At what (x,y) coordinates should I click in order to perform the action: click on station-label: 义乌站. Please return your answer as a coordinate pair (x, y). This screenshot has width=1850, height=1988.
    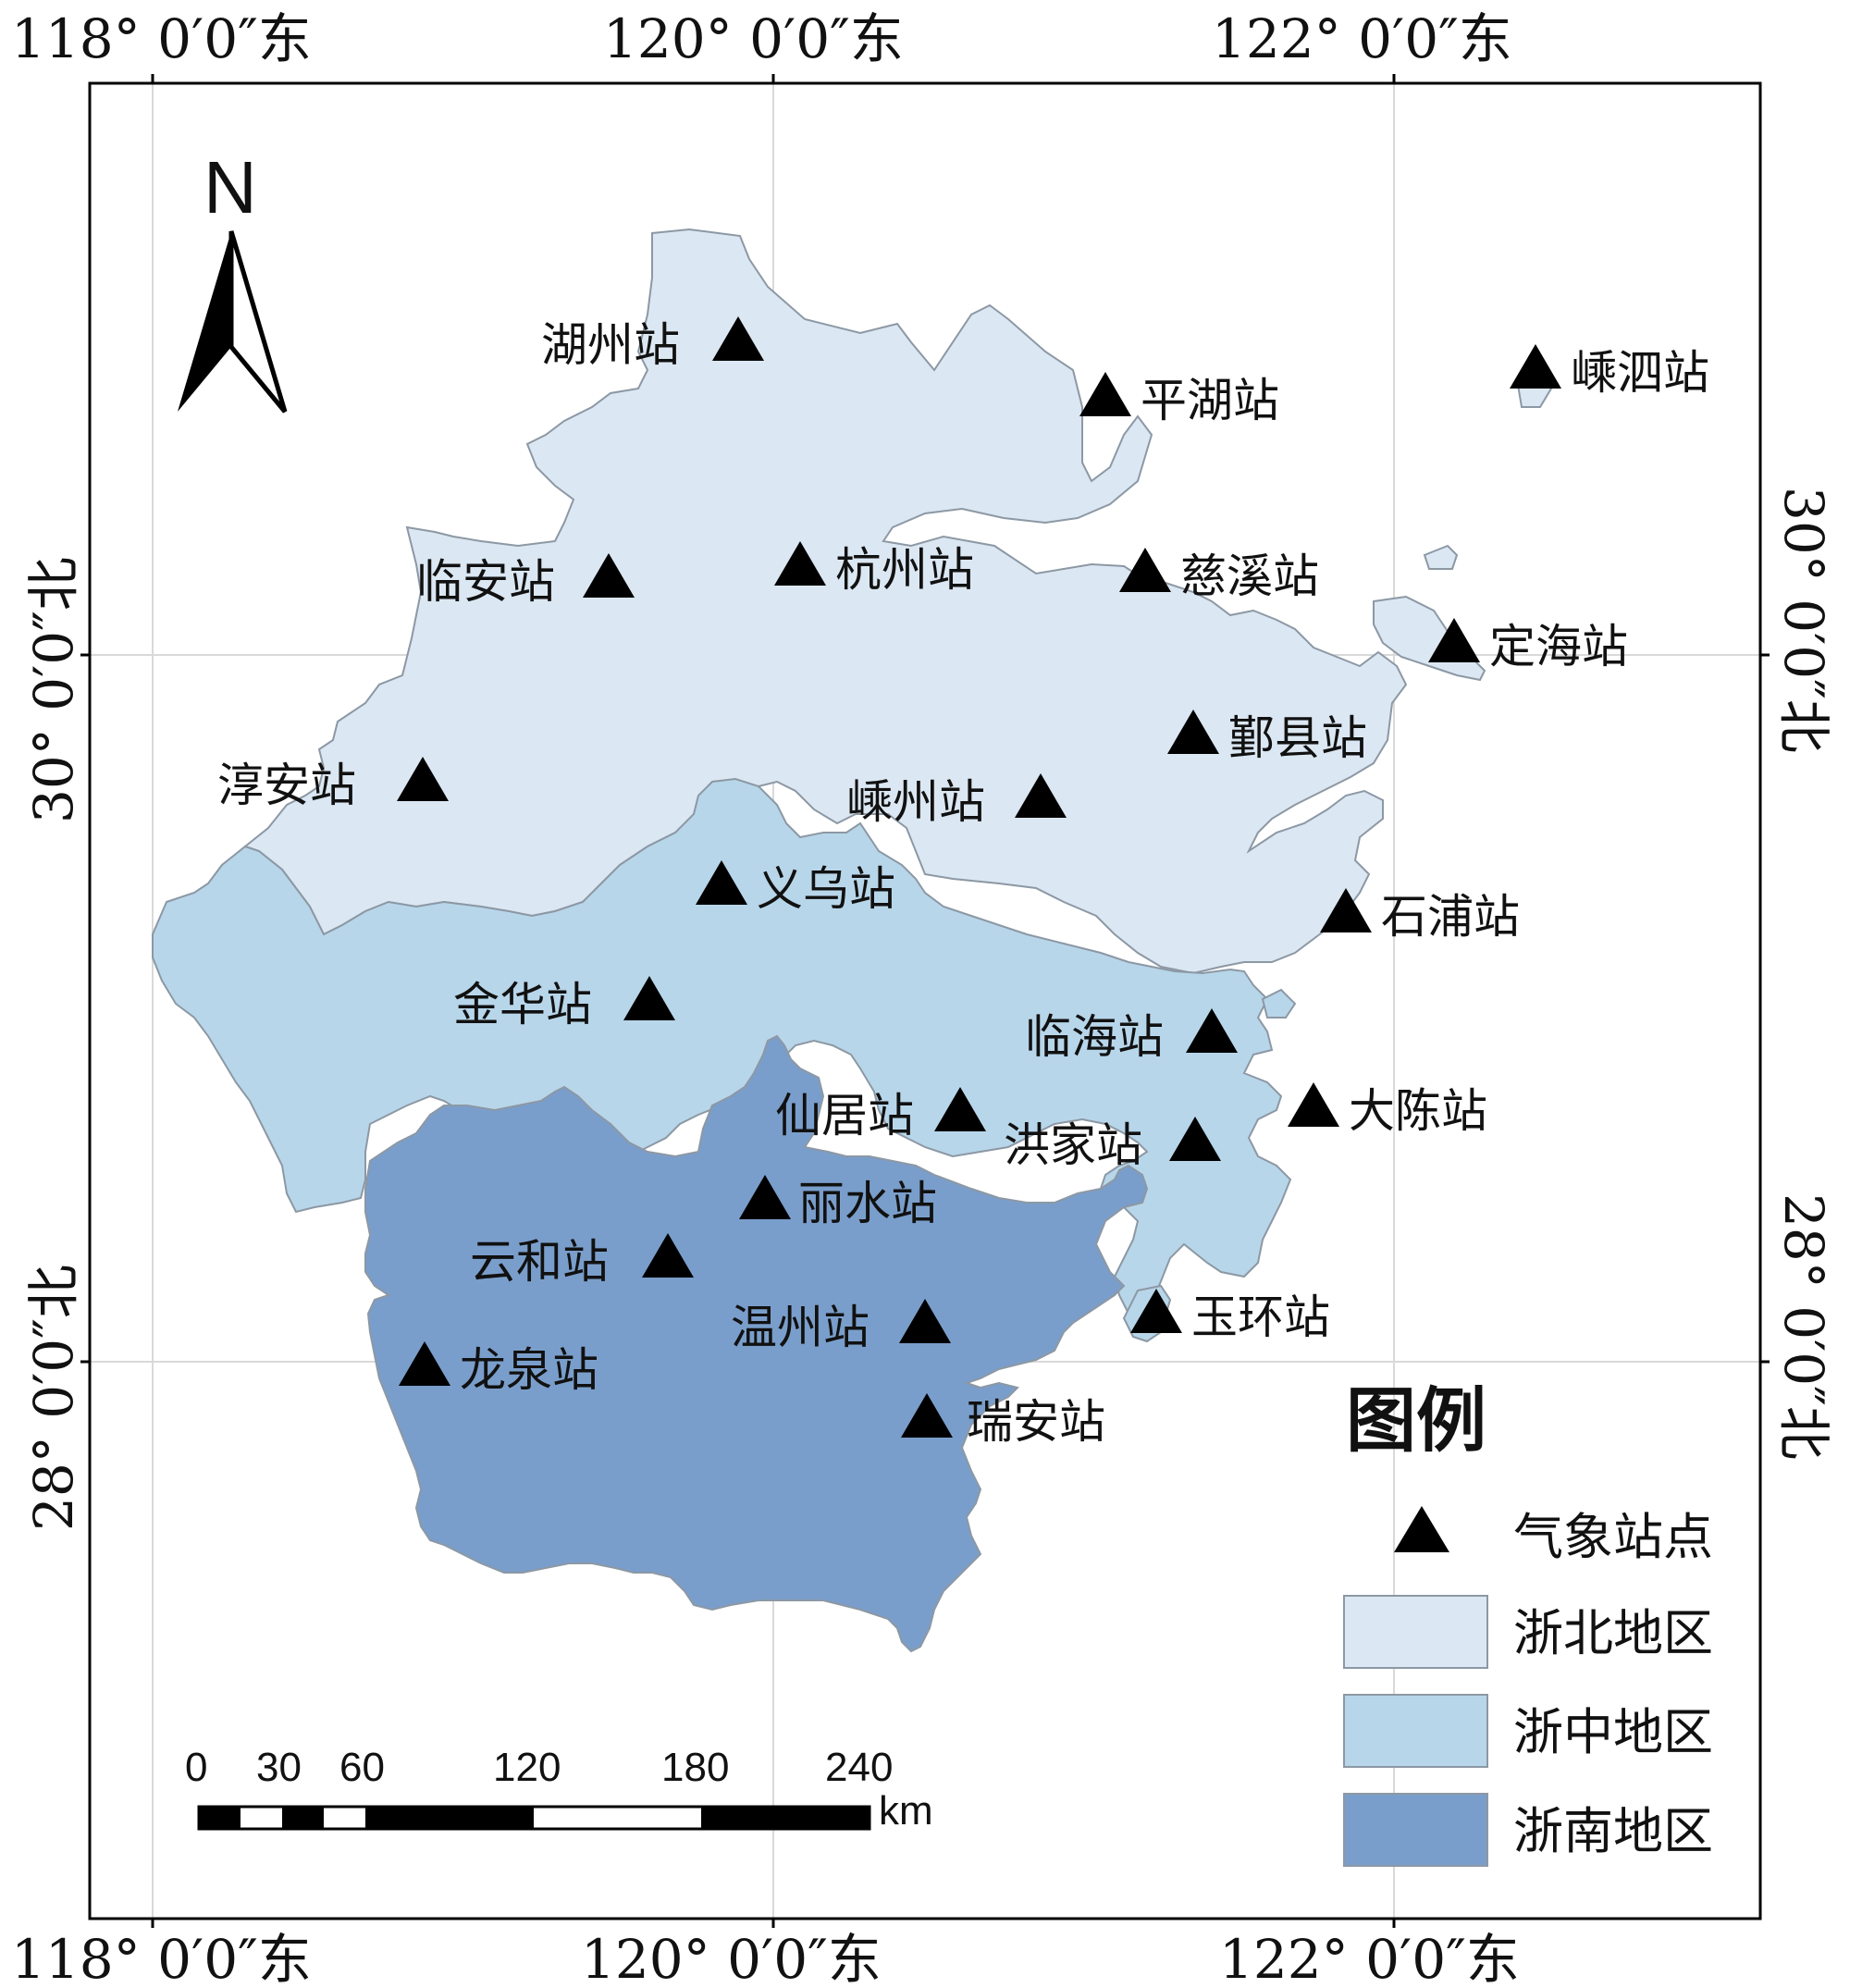
    Looking at the image, I should click on (826, 889).